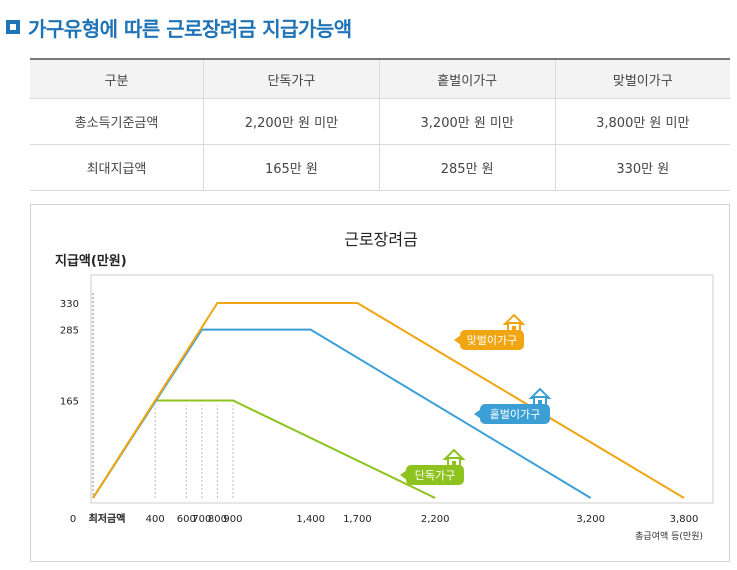 Image resolution: width=737 pixels, height=570 pixels. I want to click on table-header-dual-earner: 맞벌이가구, so click(642, 78).